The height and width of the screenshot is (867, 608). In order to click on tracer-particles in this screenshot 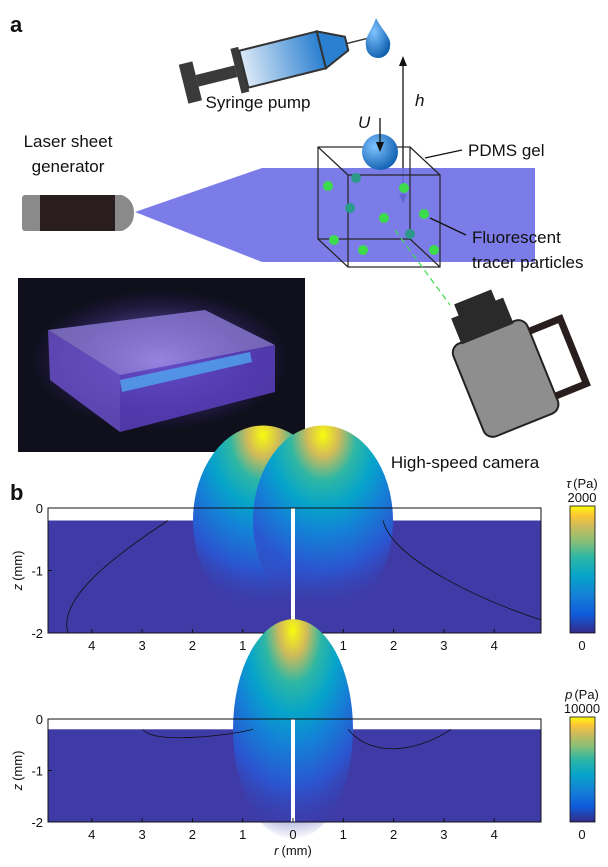, I will do `click(381, 214)`.